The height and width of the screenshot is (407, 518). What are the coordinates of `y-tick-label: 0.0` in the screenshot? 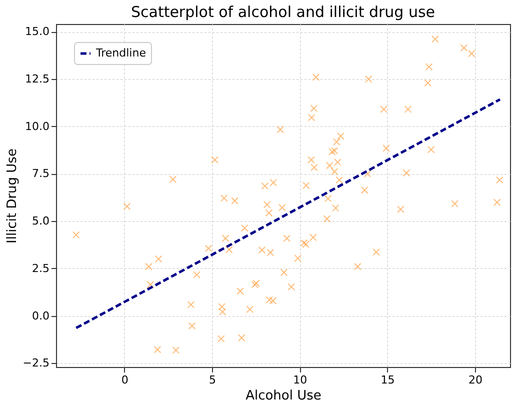 It's located at (41, 315).